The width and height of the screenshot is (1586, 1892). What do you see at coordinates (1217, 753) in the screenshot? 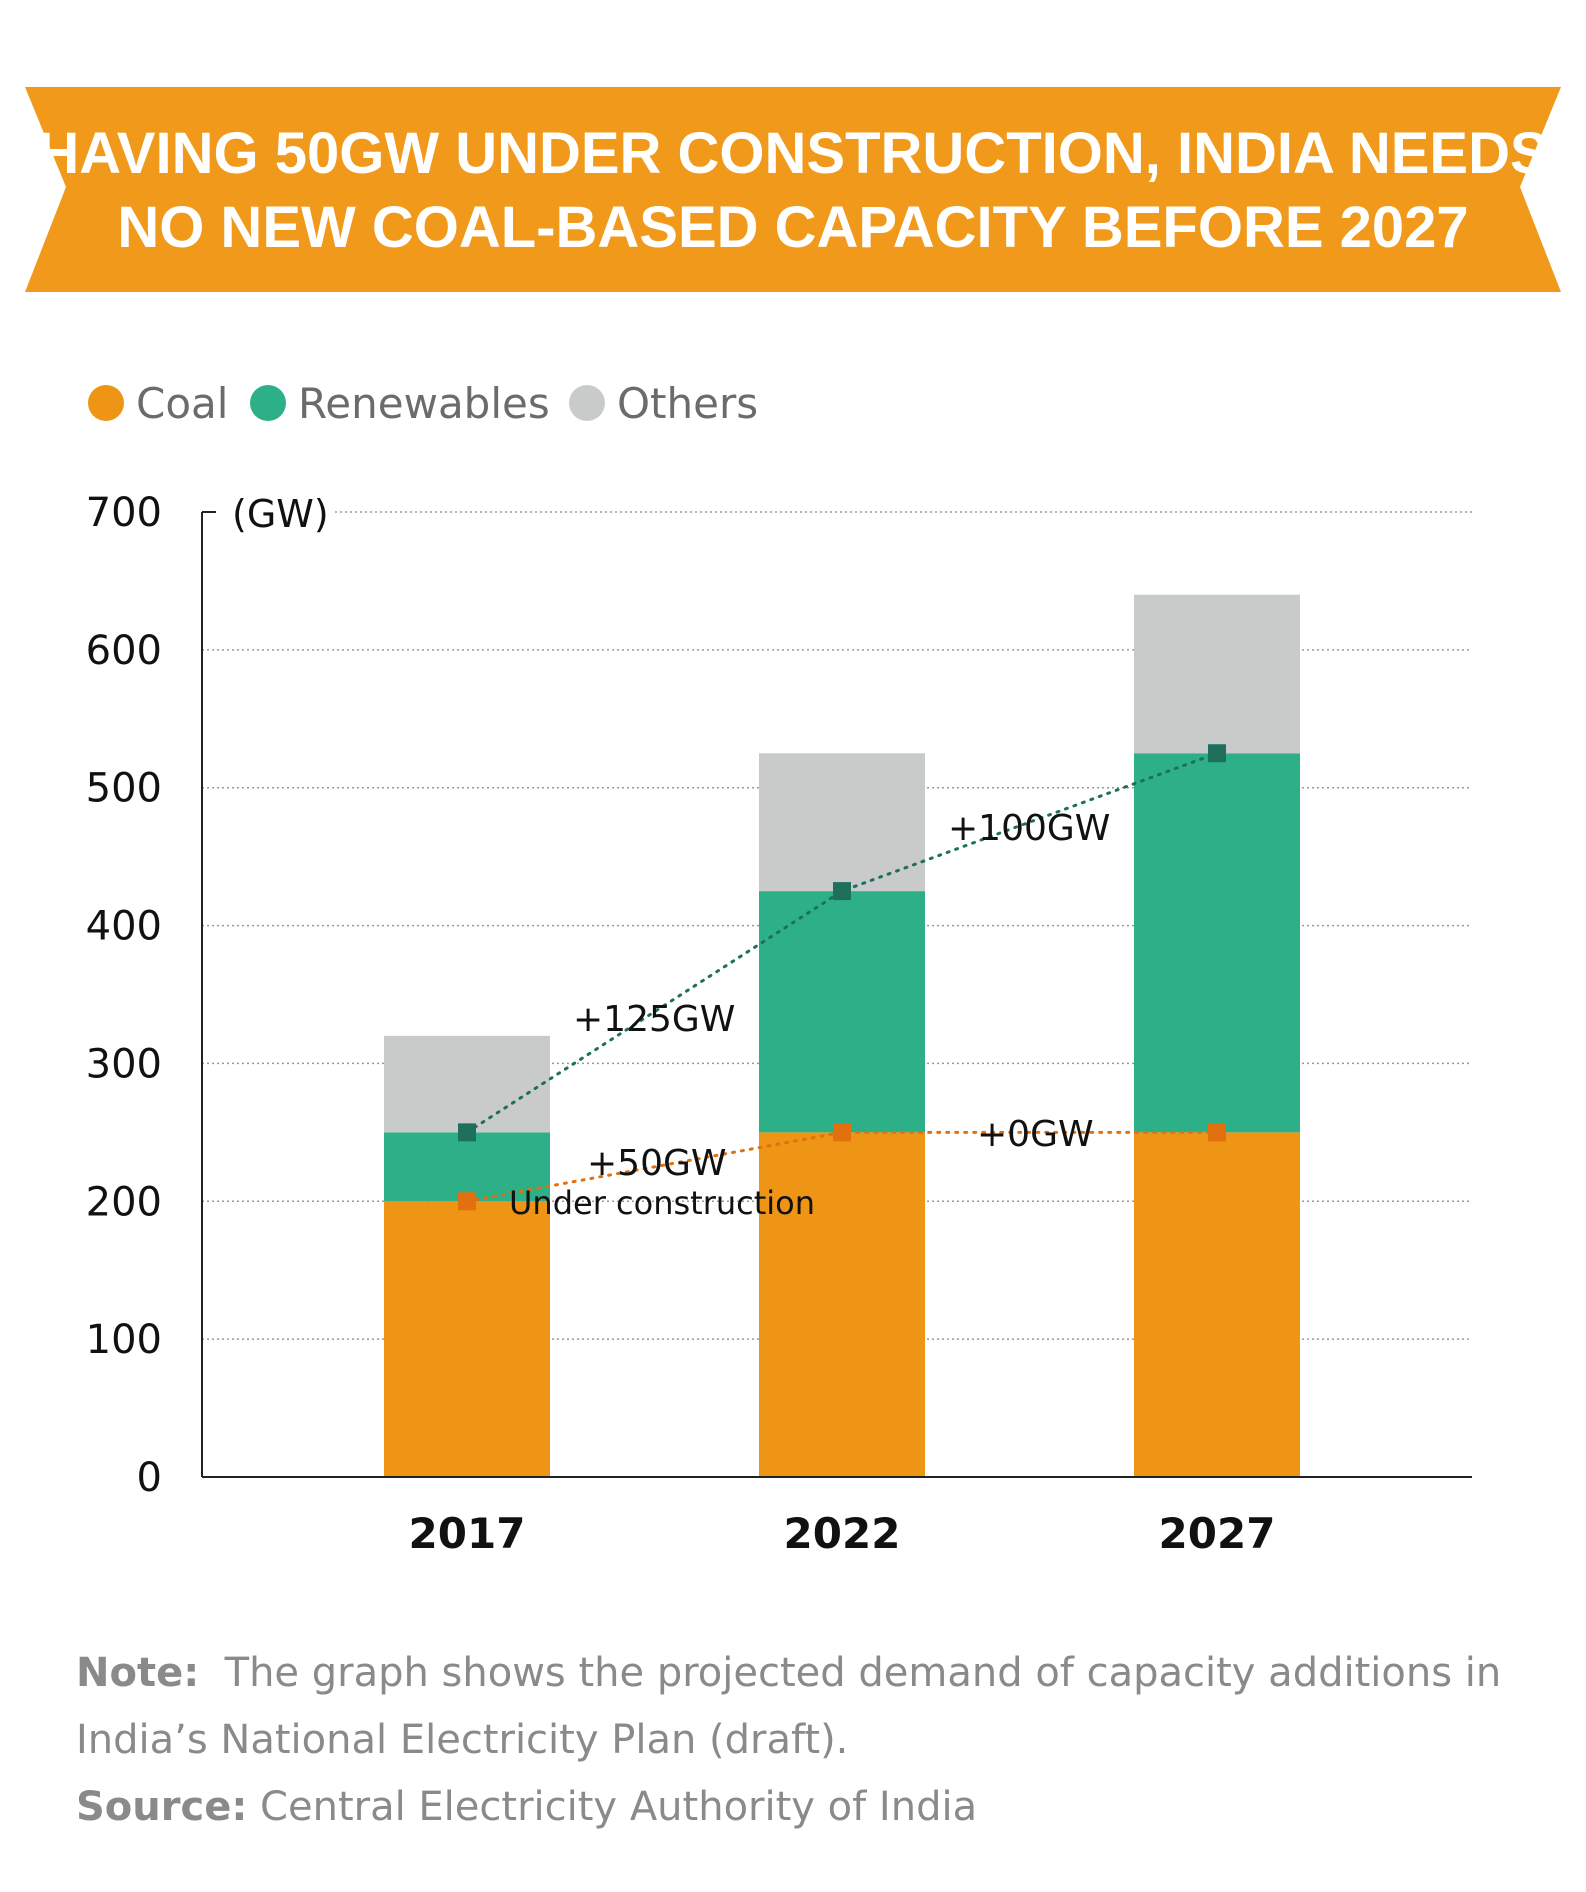
I see `trend-marker-renewables-top-2027` at bounding box center [1217, 753].